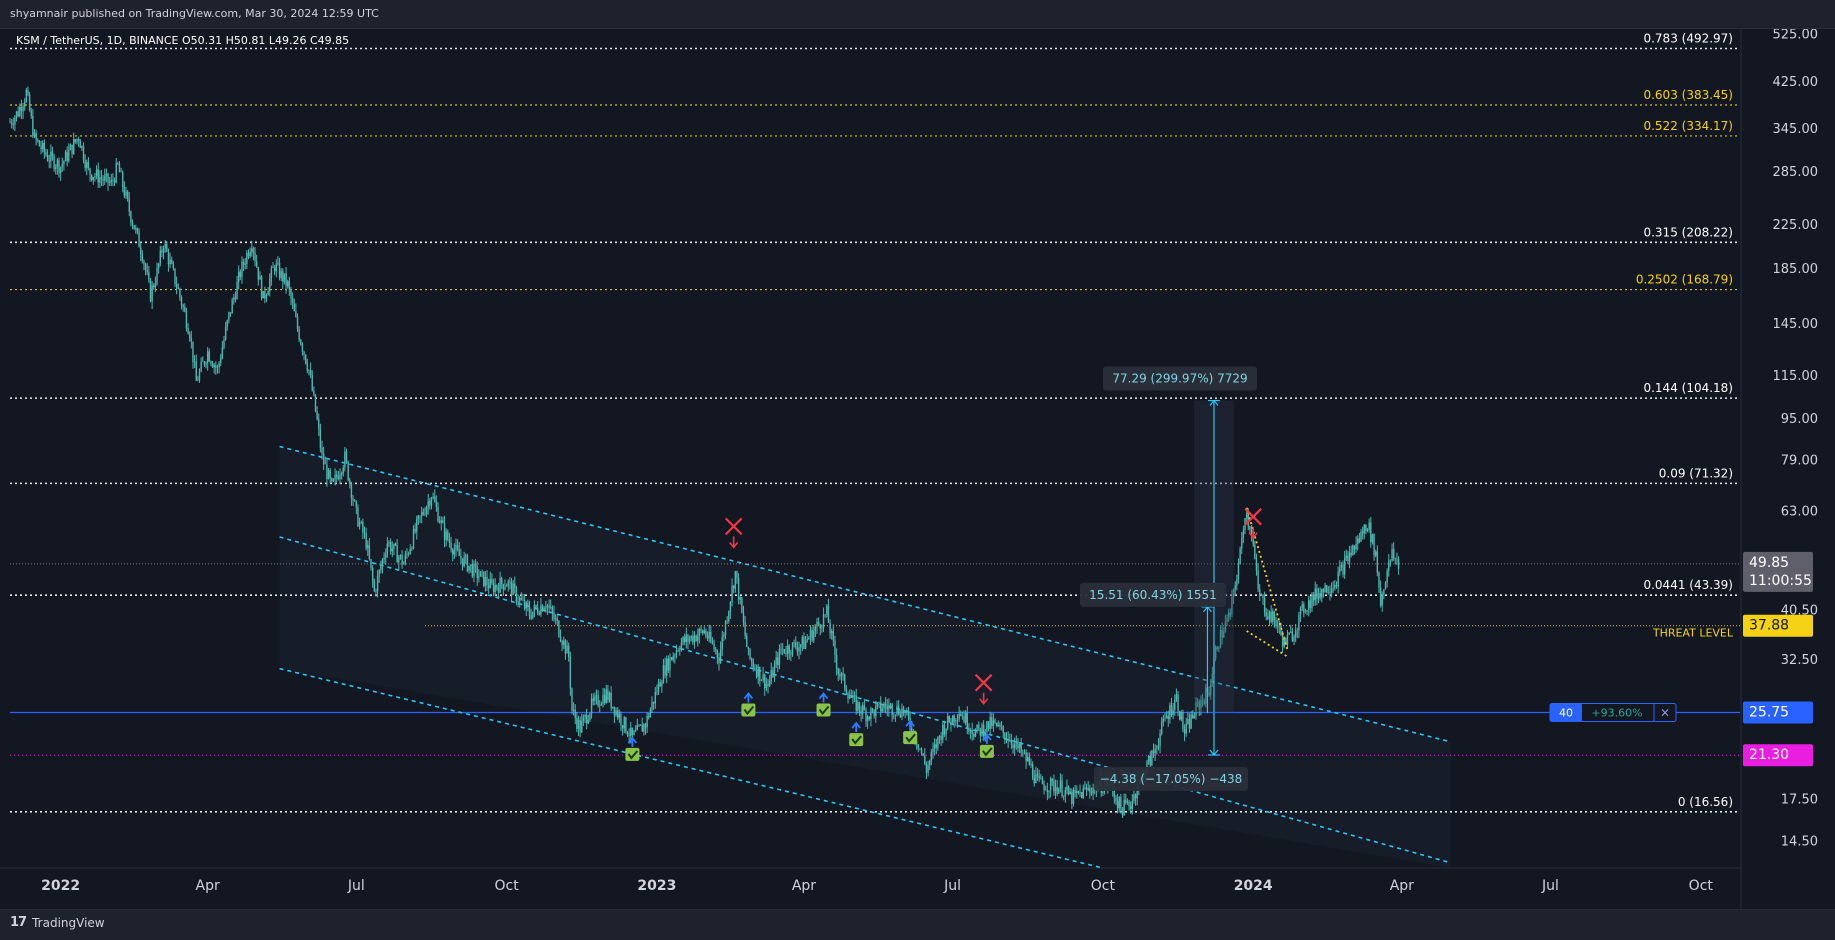  Describe the element at coordinates (1684, 280) in the screenshot. I see `fib-level-label-4: 0.2502 (168.79)` at that location.